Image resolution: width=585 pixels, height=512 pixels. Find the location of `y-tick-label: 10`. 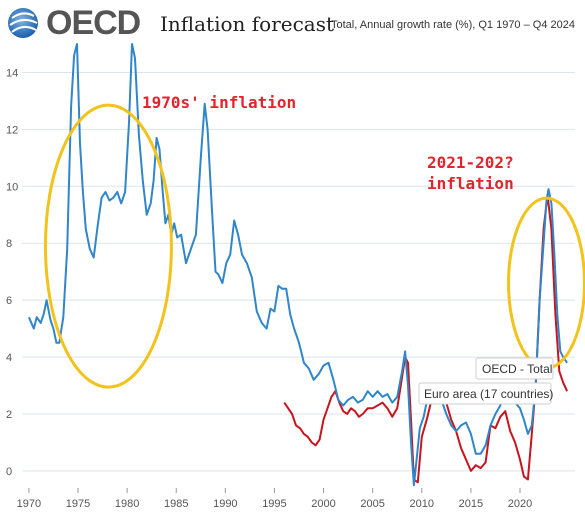

y-tick-label: 10 is located at coordinates (12, 187).